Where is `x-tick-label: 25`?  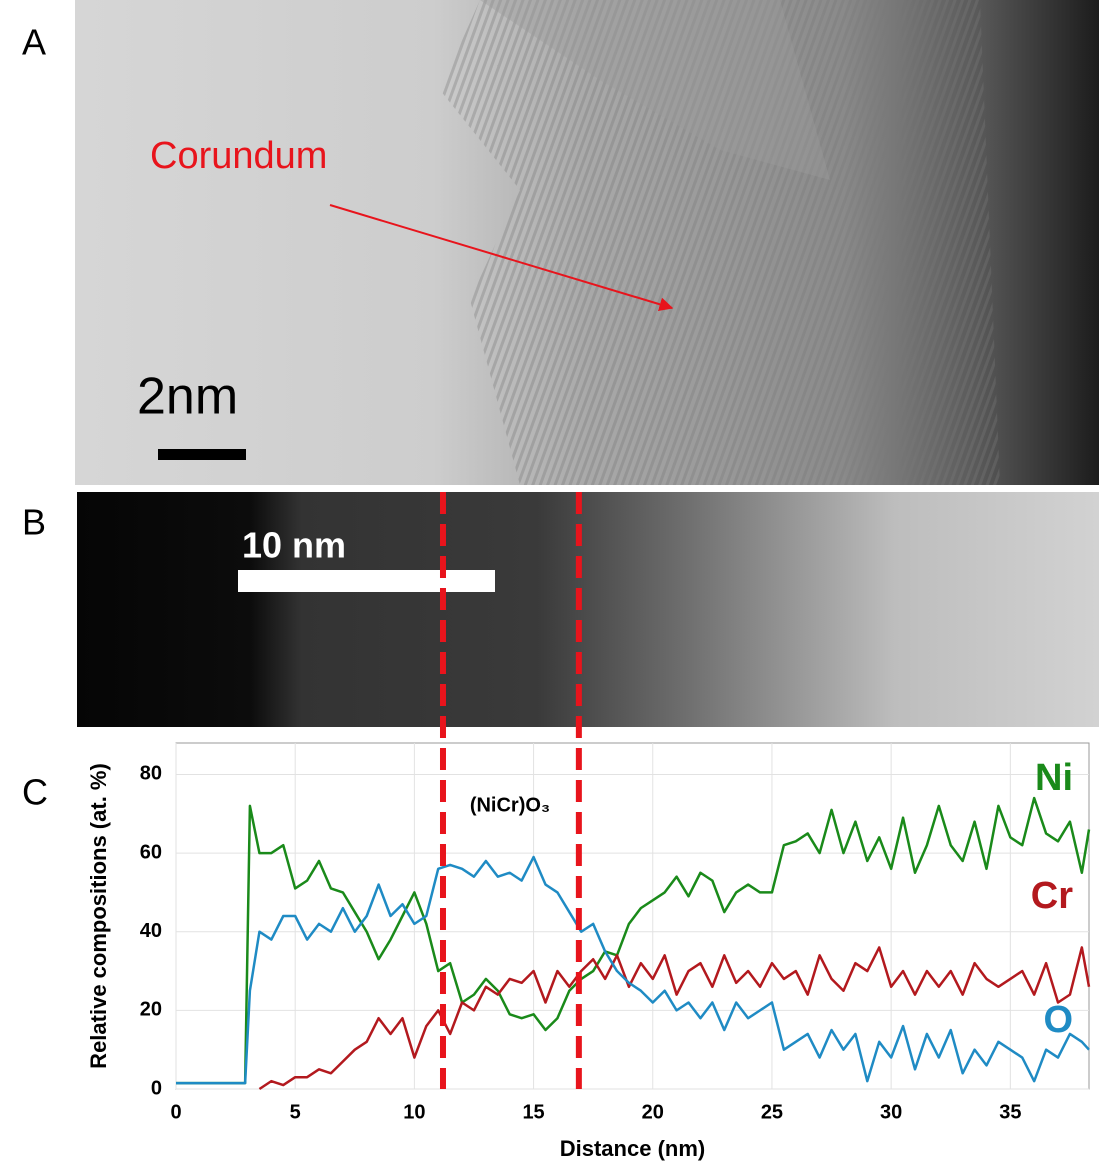 x-tick-label: 25 is located at coordinates (772, 1112).